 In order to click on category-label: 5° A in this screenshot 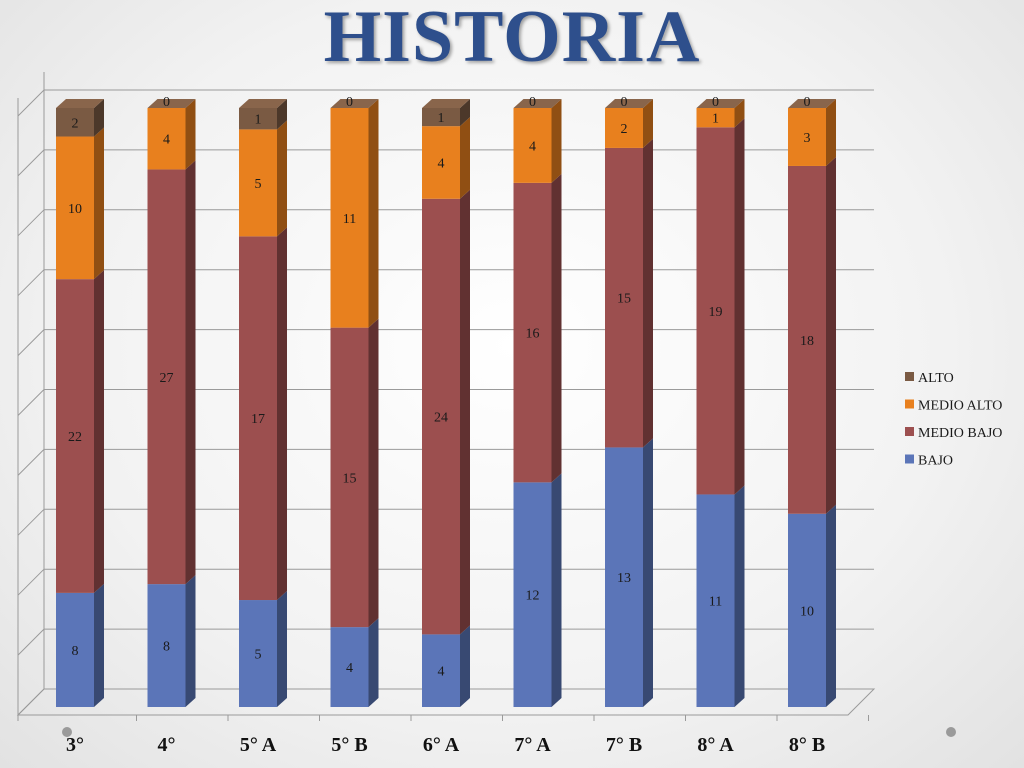, I will do `click(258, 745)`.